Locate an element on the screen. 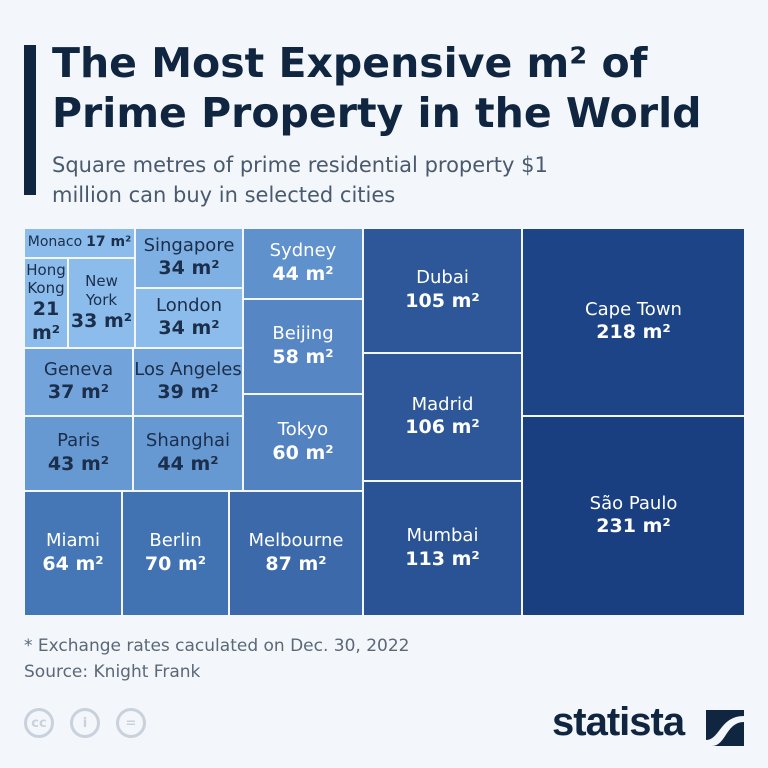 This screenshot has height=768, width=768. cell-value: 60 m² is located at coordinates (303, 452).